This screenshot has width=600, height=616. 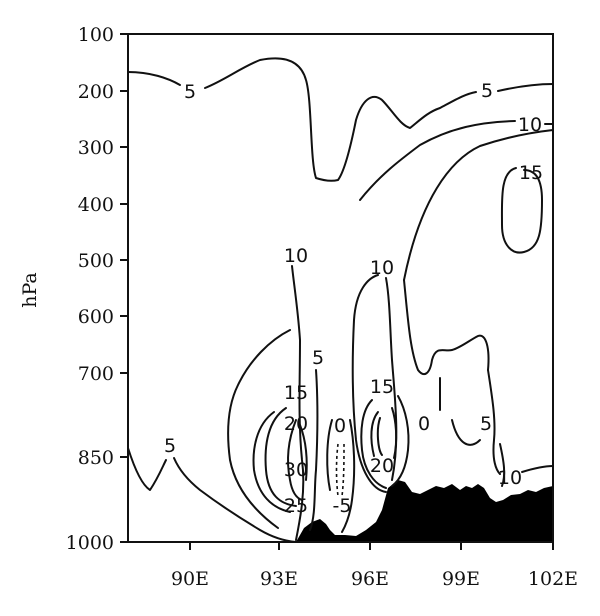 What do you see at coordinates (154, 78) in the screenshot?
I see `contour-5-top` at bounding box center [154, 78].